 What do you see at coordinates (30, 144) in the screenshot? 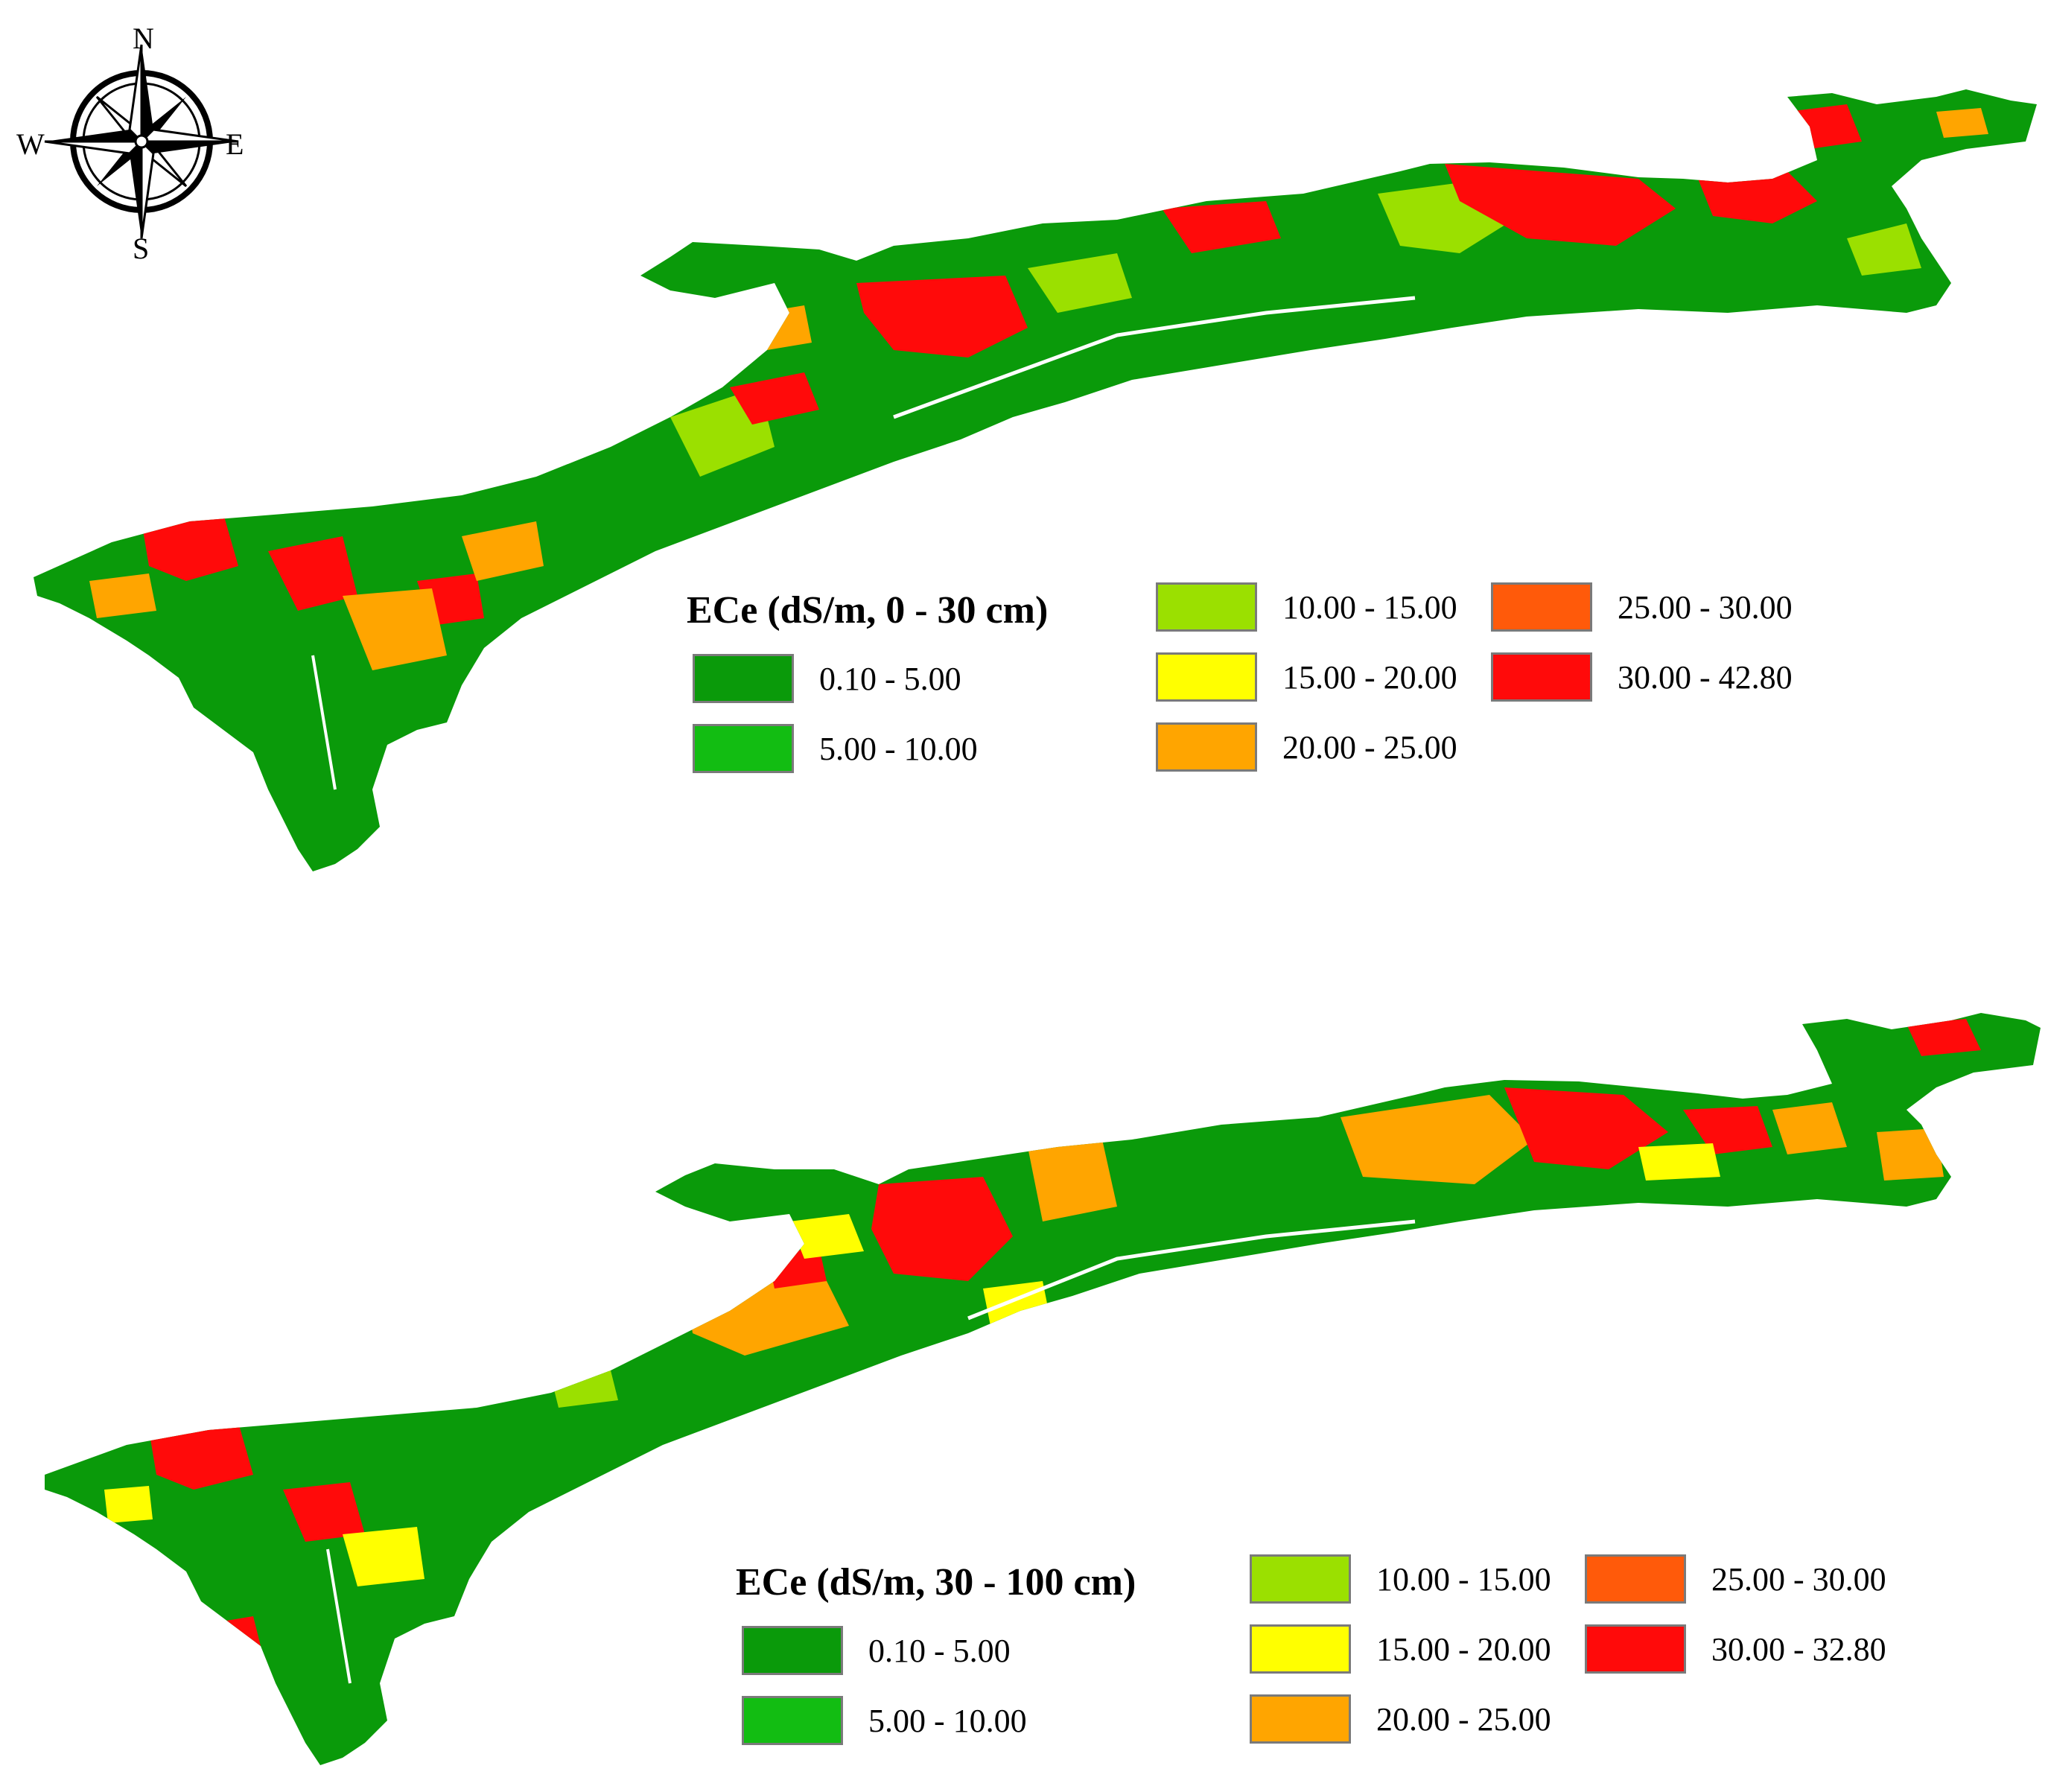
I see `compass-west-label: W` at bounding box center [30, 144].